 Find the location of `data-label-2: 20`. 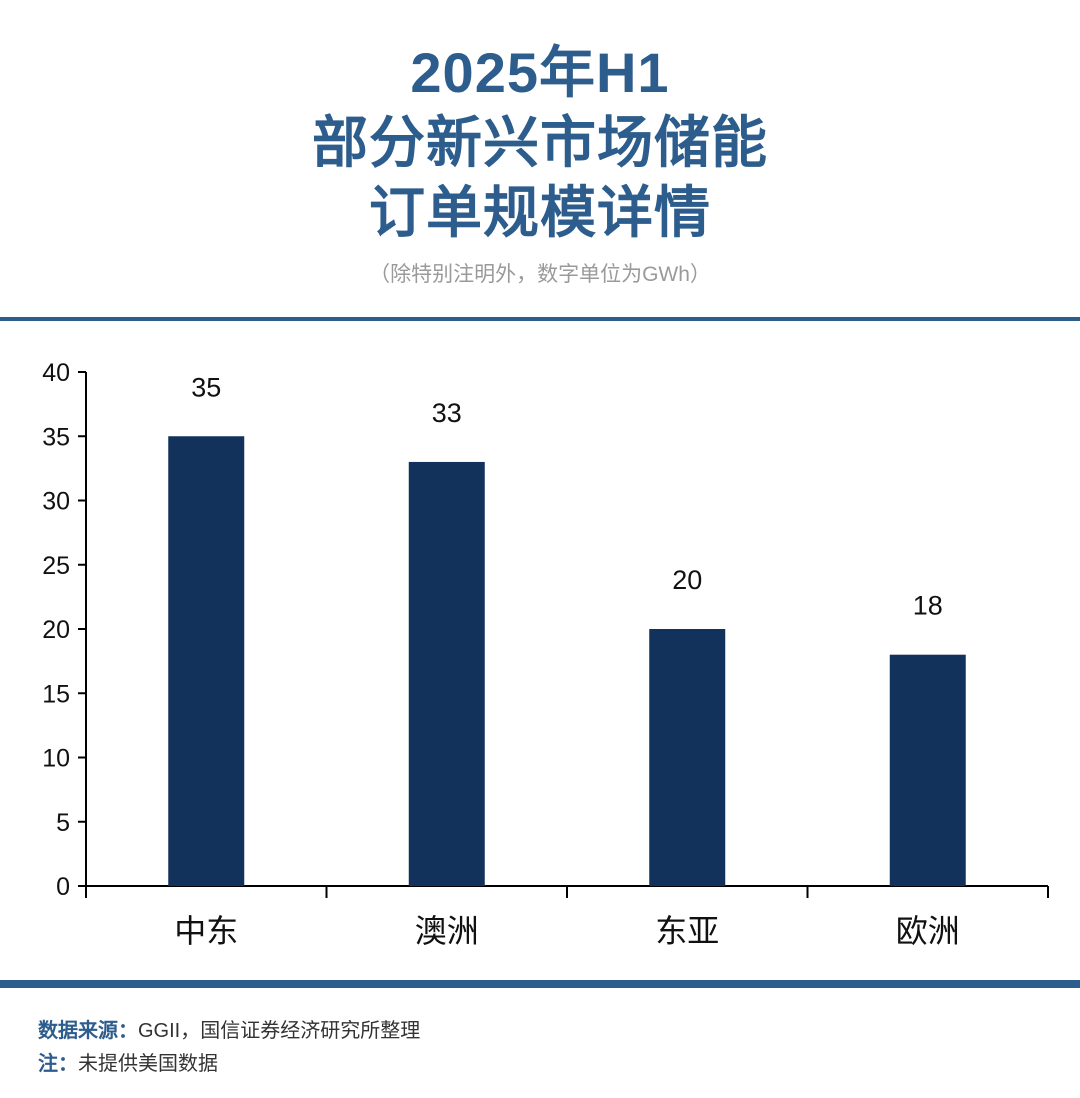

data-label-2: 20 is located at coordinates (687, 580).